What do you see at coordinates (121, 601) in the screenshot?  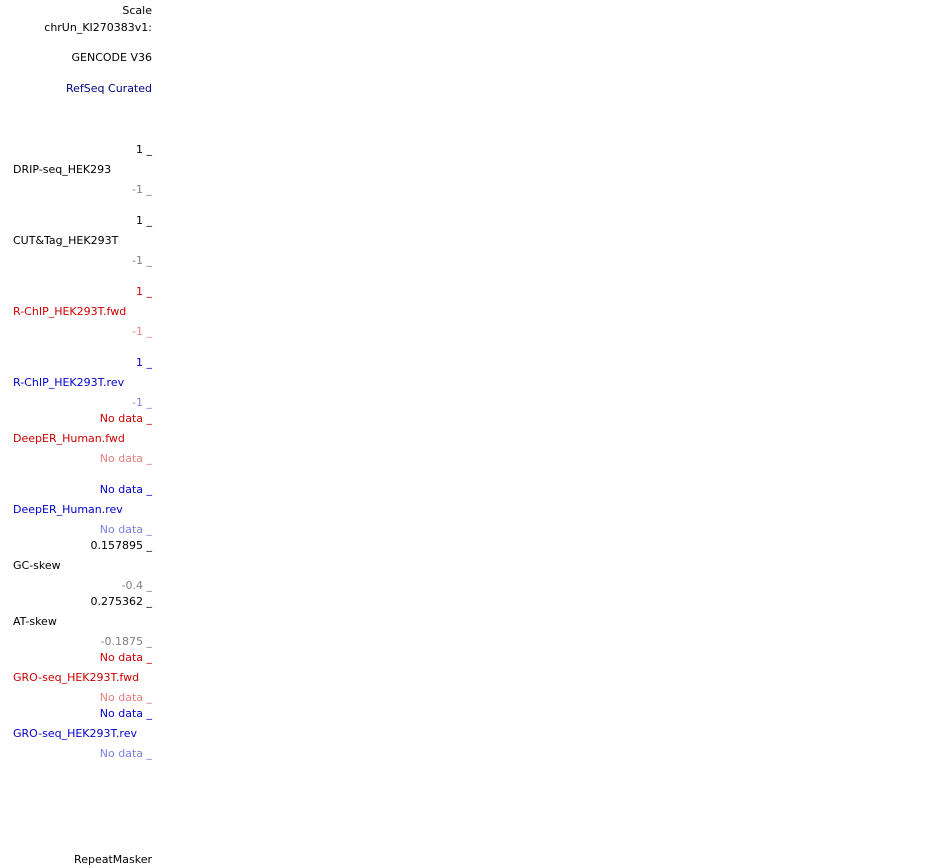 I see `atskew-max-value: 0.275362 _` at bounding box center [121, 601].